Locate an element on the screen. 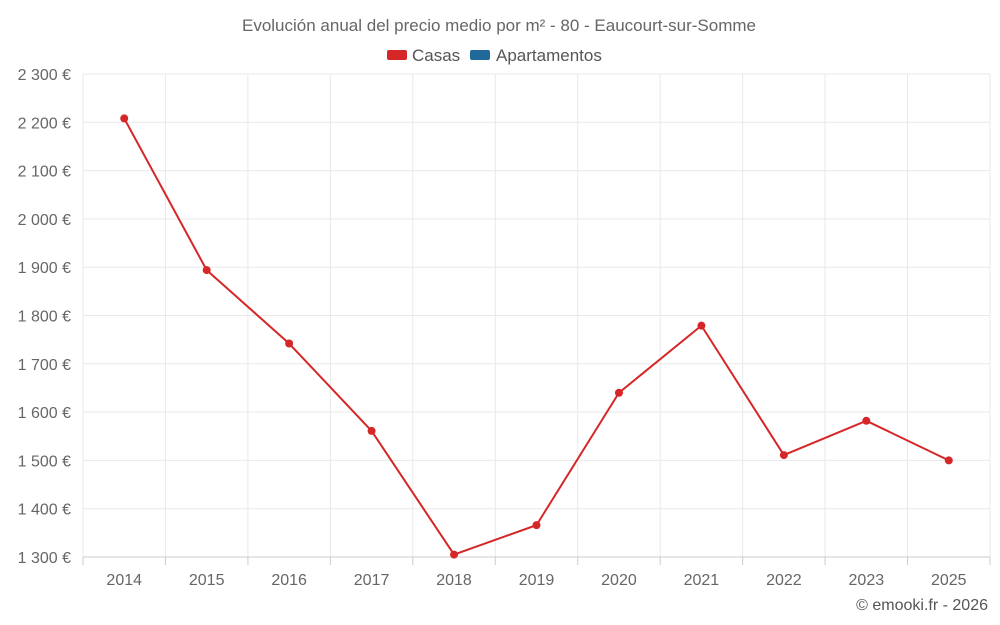 The image size is (1000, 625). x-tick-label: 2017 is located at coordinates (372, 580).